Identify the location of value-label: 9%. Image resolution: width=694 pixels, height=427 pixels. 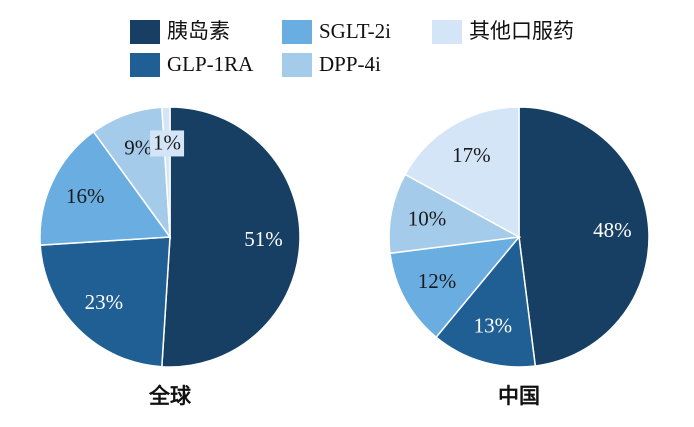
(138, 148).